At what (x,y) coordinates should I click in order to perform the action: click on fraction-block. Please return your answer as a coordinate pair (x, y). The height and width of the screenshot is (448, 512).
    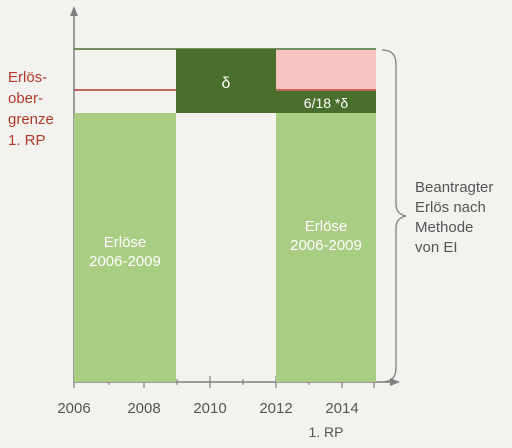
    Looking at the image, I should click on (326, 102).